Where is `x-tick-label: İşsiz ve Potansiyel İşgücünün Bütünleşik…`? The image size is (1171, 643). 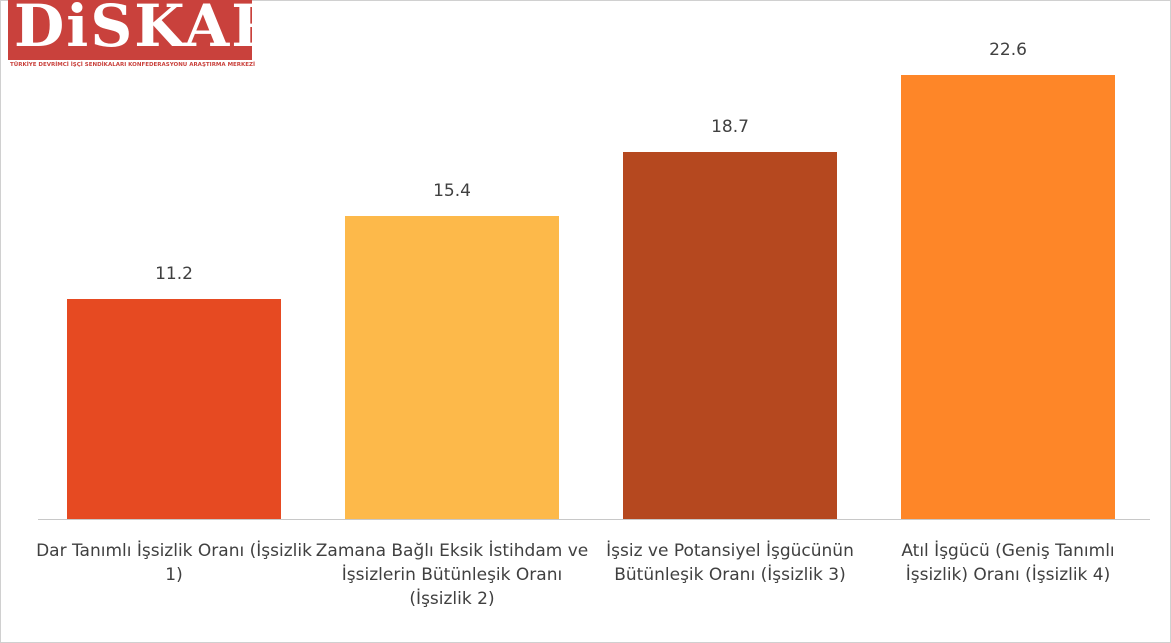
x-tick-label: İşsiz ve Potansiyel İşgücünün Bütünleşik… is located at coordinates (730, 563).